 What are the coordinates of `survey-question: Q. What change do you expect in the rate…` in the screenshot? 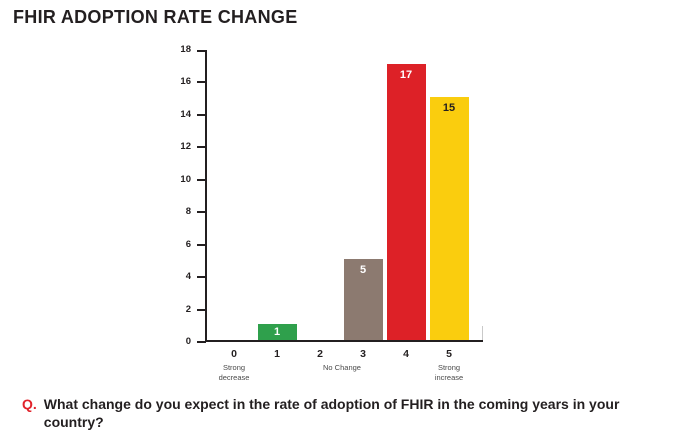 It's located at (339, 413).